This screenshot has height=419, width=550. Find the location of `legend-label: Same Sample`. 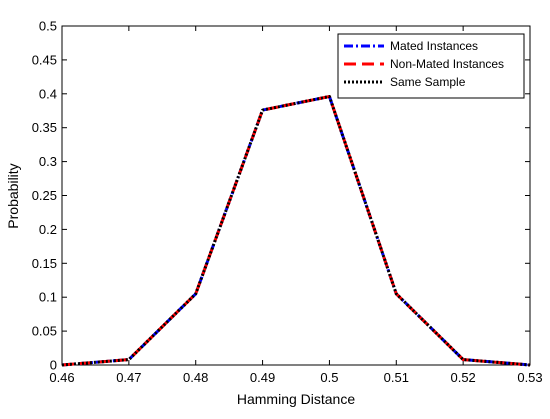

legend-label: Same Sample is located at coordinates (428, 82).